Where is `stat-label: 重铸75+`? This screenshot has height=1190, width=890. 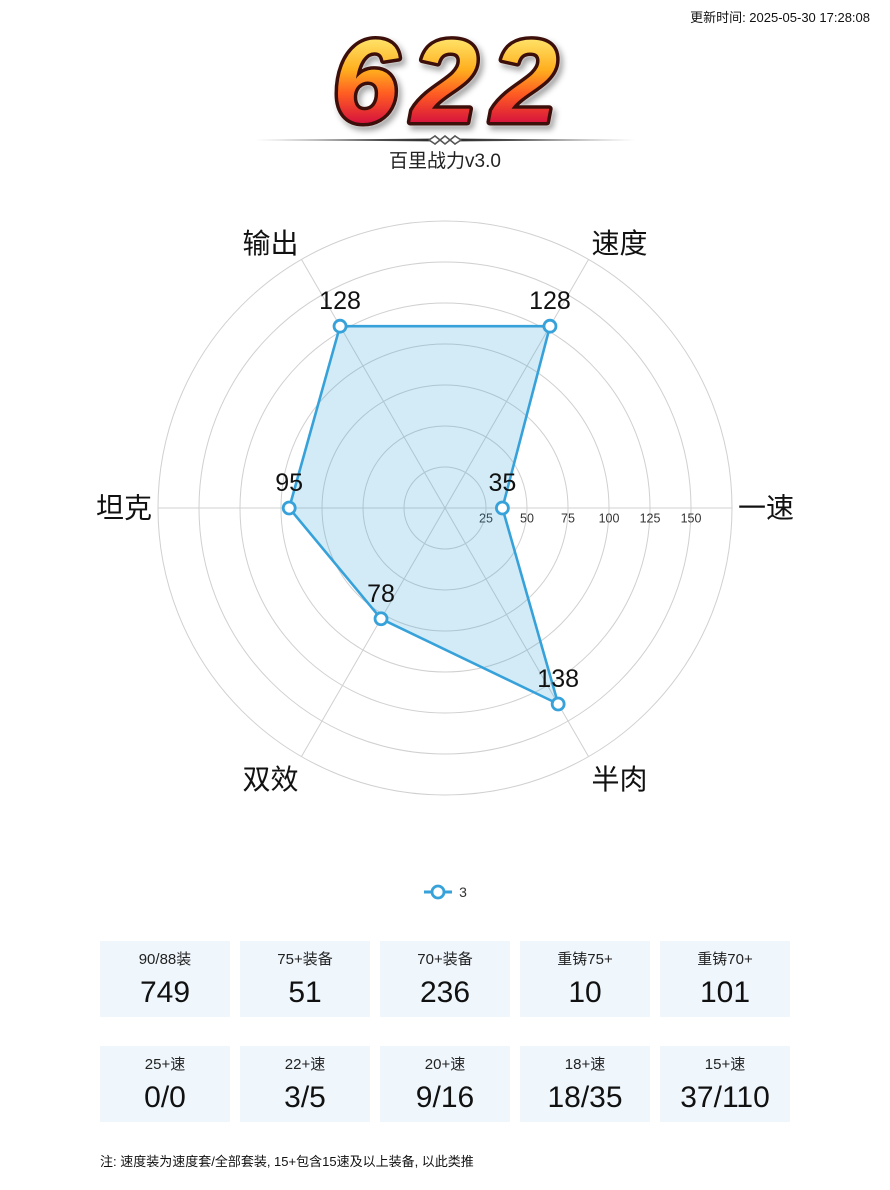
stat-label: 重铸75+ is located at coordinates (585, 959).